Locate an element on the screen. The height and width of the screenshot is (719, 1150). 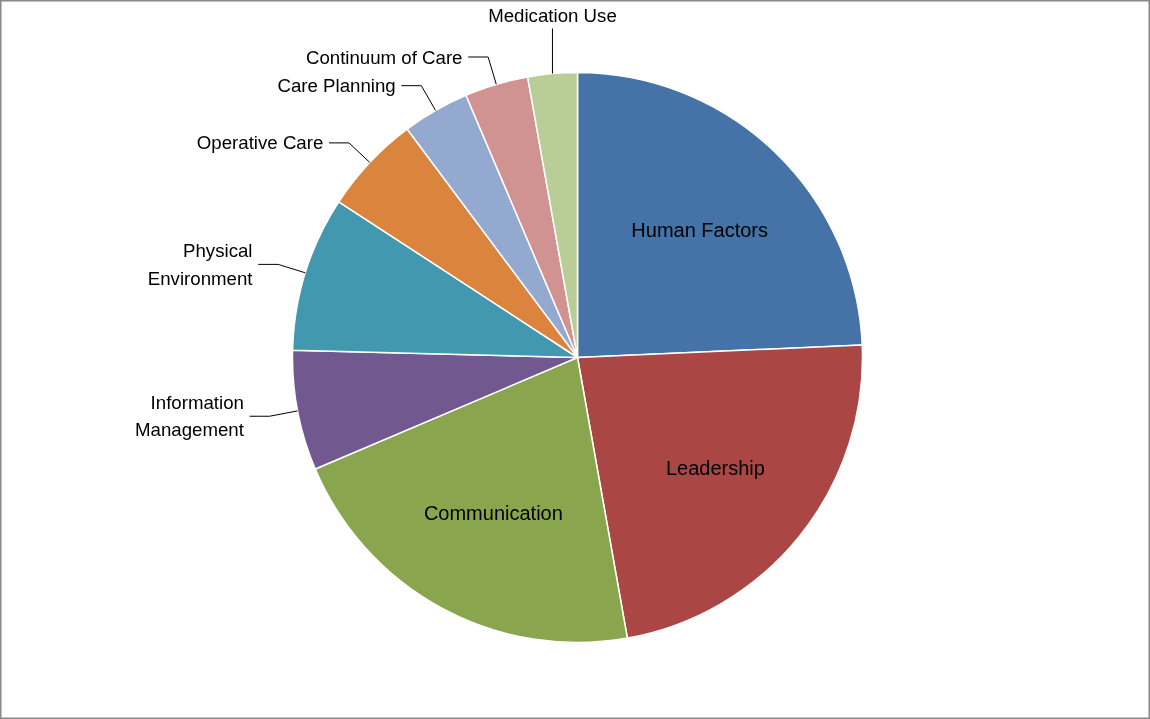
slice-label: Human Factors is located at coordinates (700, 229).